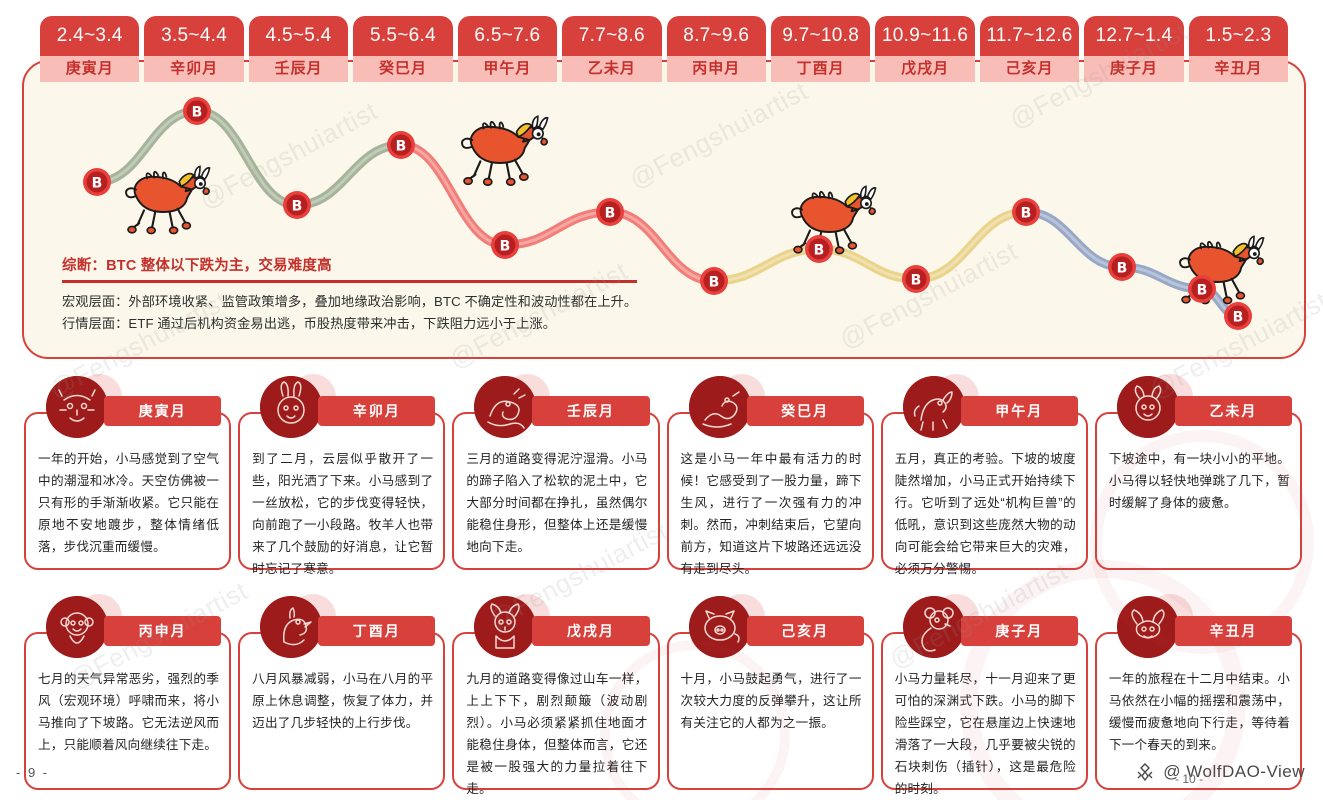  Describe the element at coordinates (377, 631) in the screenshot. I see `card-title: 丁酉月` at that location.